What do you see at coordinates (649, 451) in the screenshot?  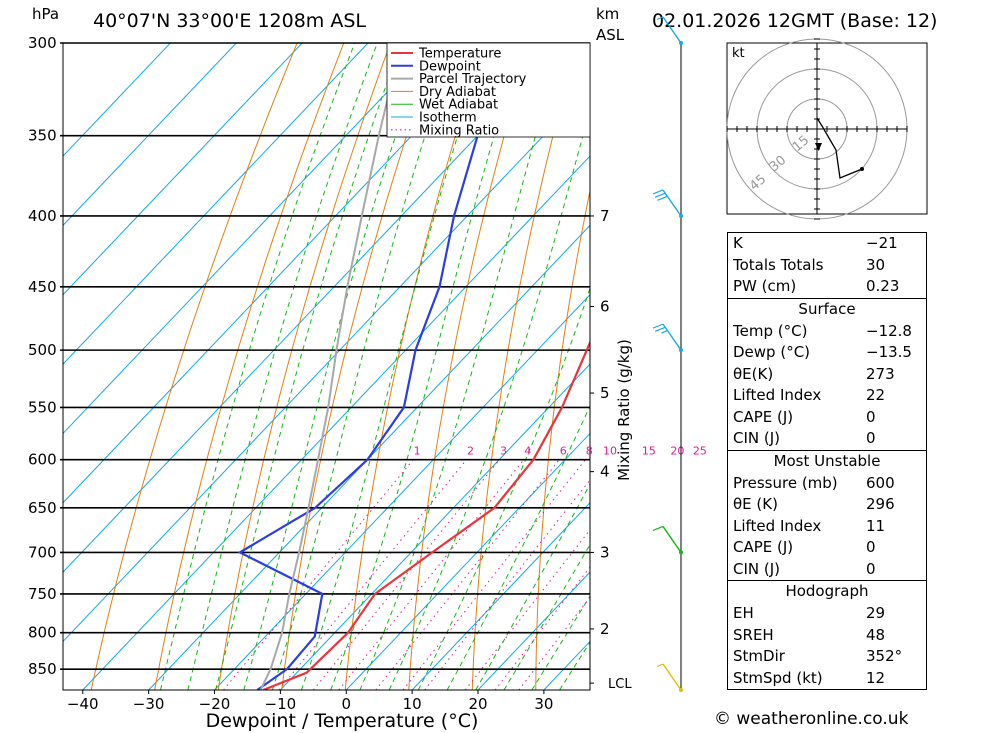 I see `mixing-ratio-label: 15` at bounding box center [649, 451].